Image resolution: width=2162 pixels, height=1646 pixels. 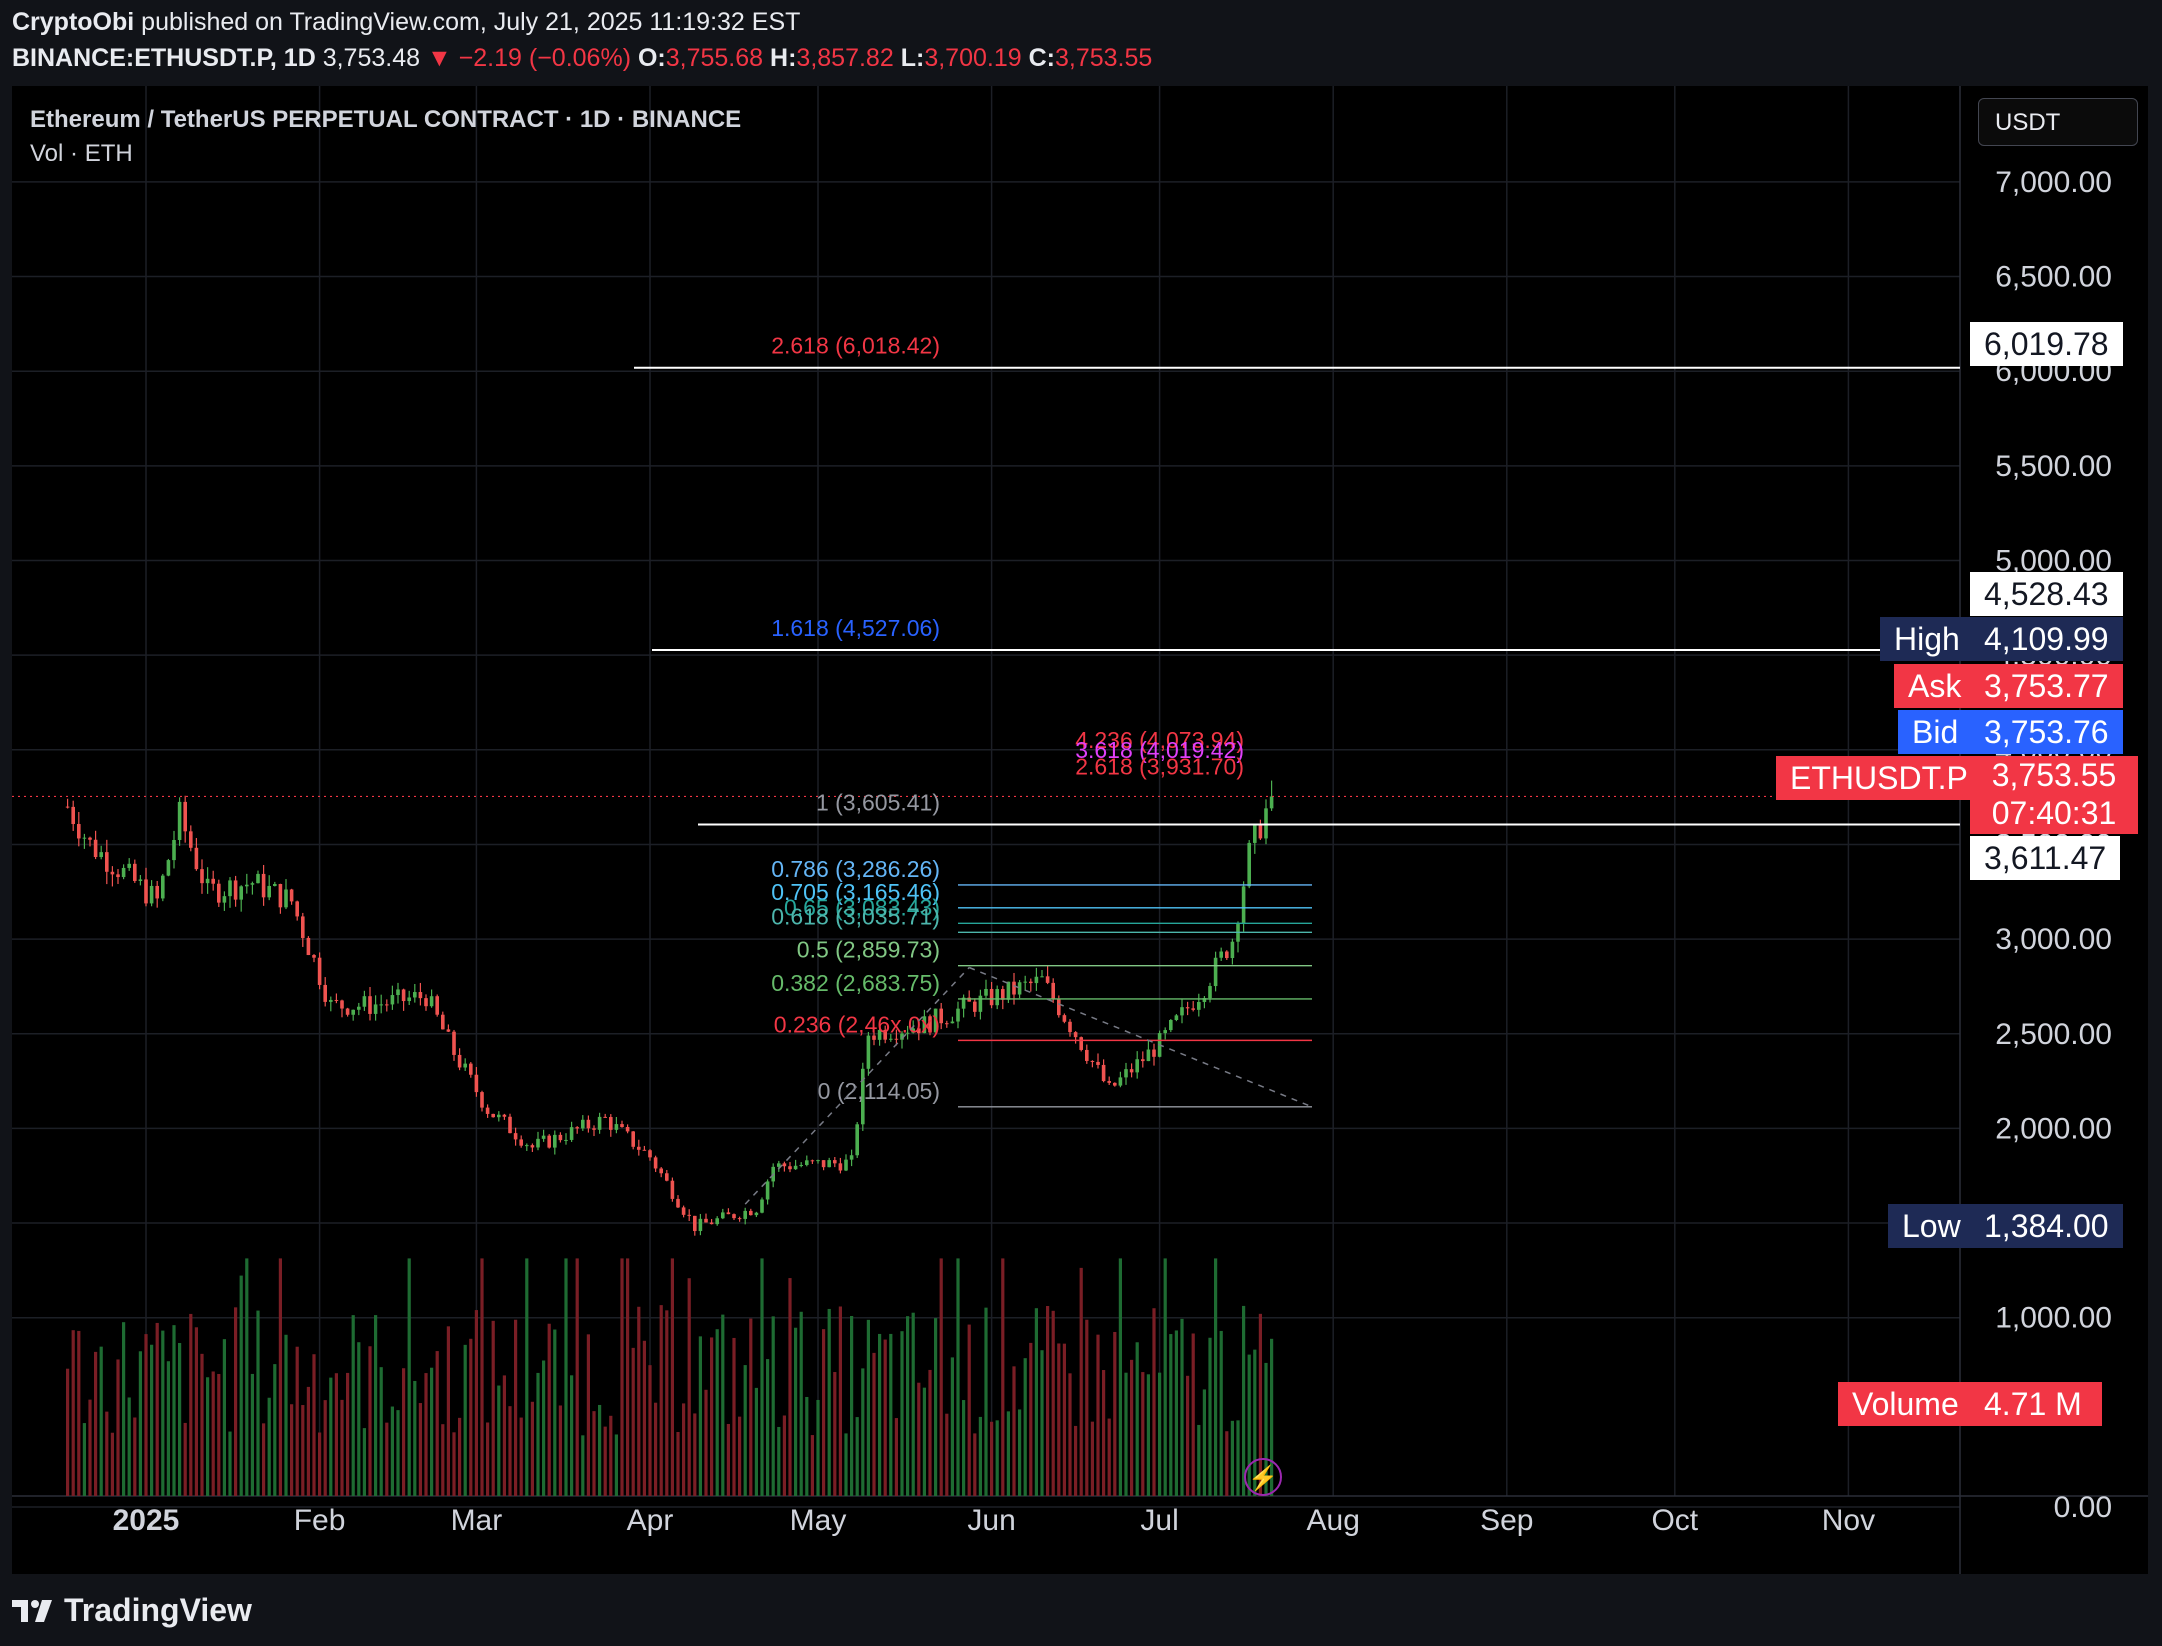 What do you see at coordinates (973, 58) in the screenshot?
I see `low-value: 3,700.19` at bounding box center [973, 58].